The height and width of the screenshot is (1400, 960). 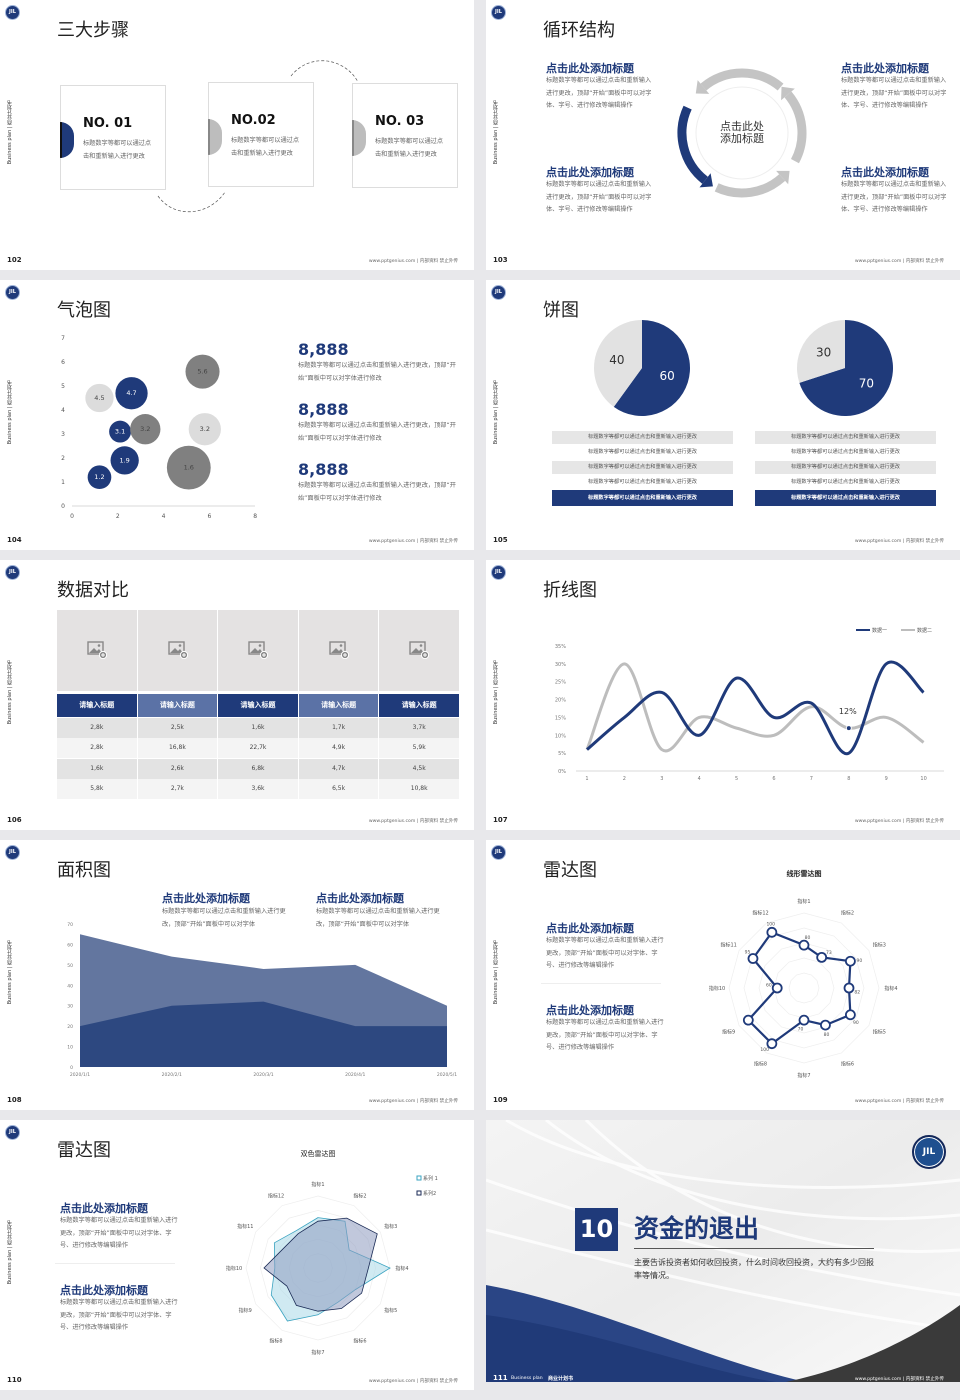 I want to click on table-cell: 6,8k, so click(x=258, y=768).